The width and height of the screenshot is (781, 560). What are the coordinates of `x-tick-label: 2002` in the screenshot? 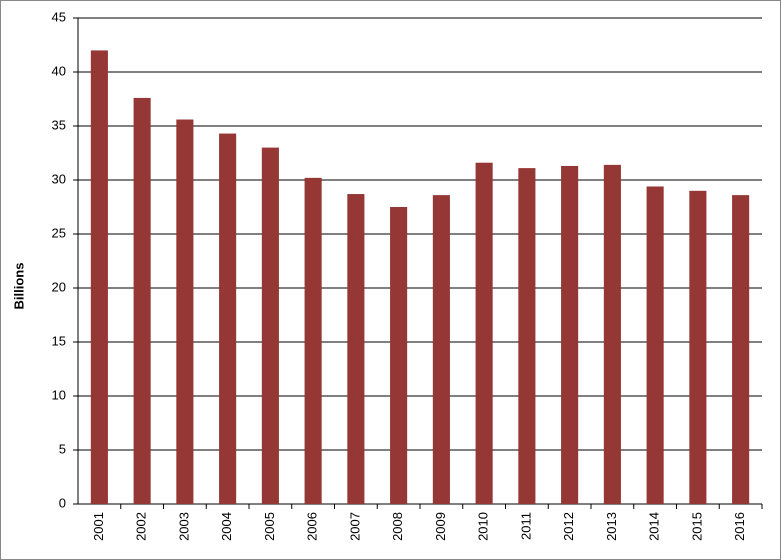 It's located at (141, 526).